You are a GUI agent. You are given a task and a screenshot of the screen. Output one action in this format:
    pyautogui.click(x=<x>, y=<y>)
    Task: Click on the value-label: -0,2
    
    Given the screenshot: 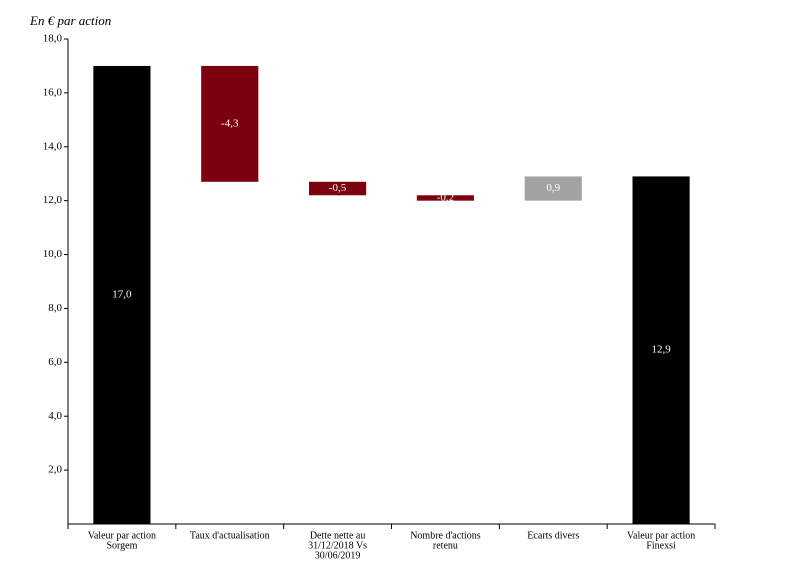 What is the action you would take?
    pyautogui.click(x=445, y=198)
    